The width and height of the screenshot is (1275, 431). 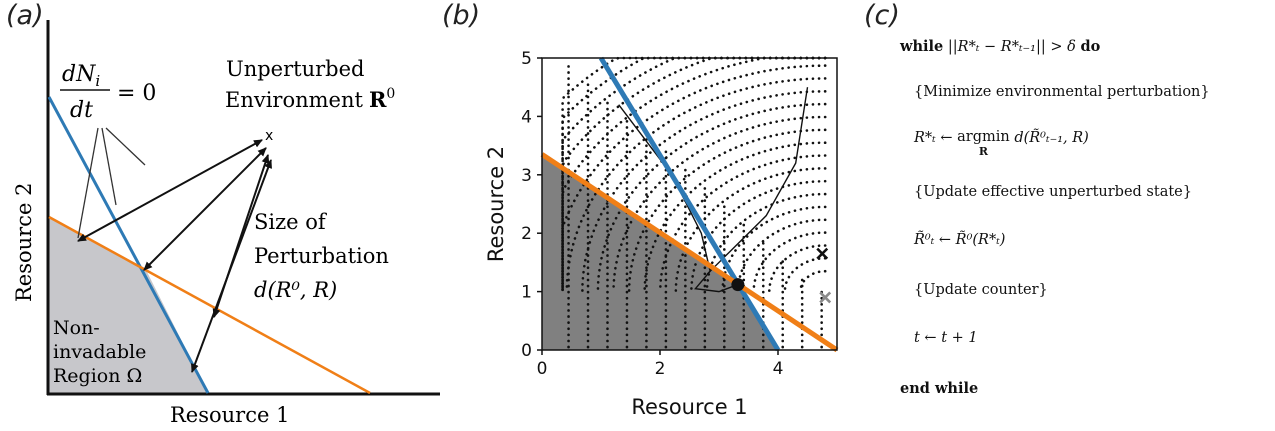 What do you see at coordinates (922, 46) in the screenshot?
I see `while-keyword: while` at bounding box center [922, 46].